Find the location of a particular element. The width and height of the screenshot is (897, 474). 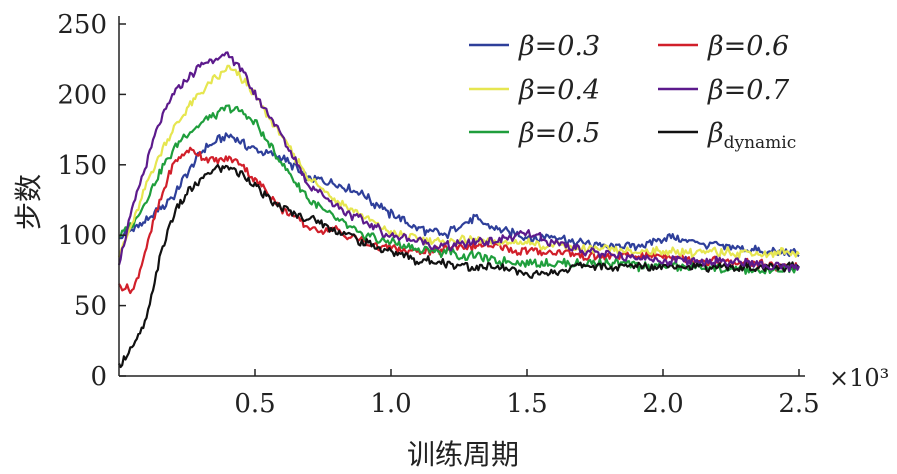

y-tick-label: 0 is located at coordinates (98, 377).